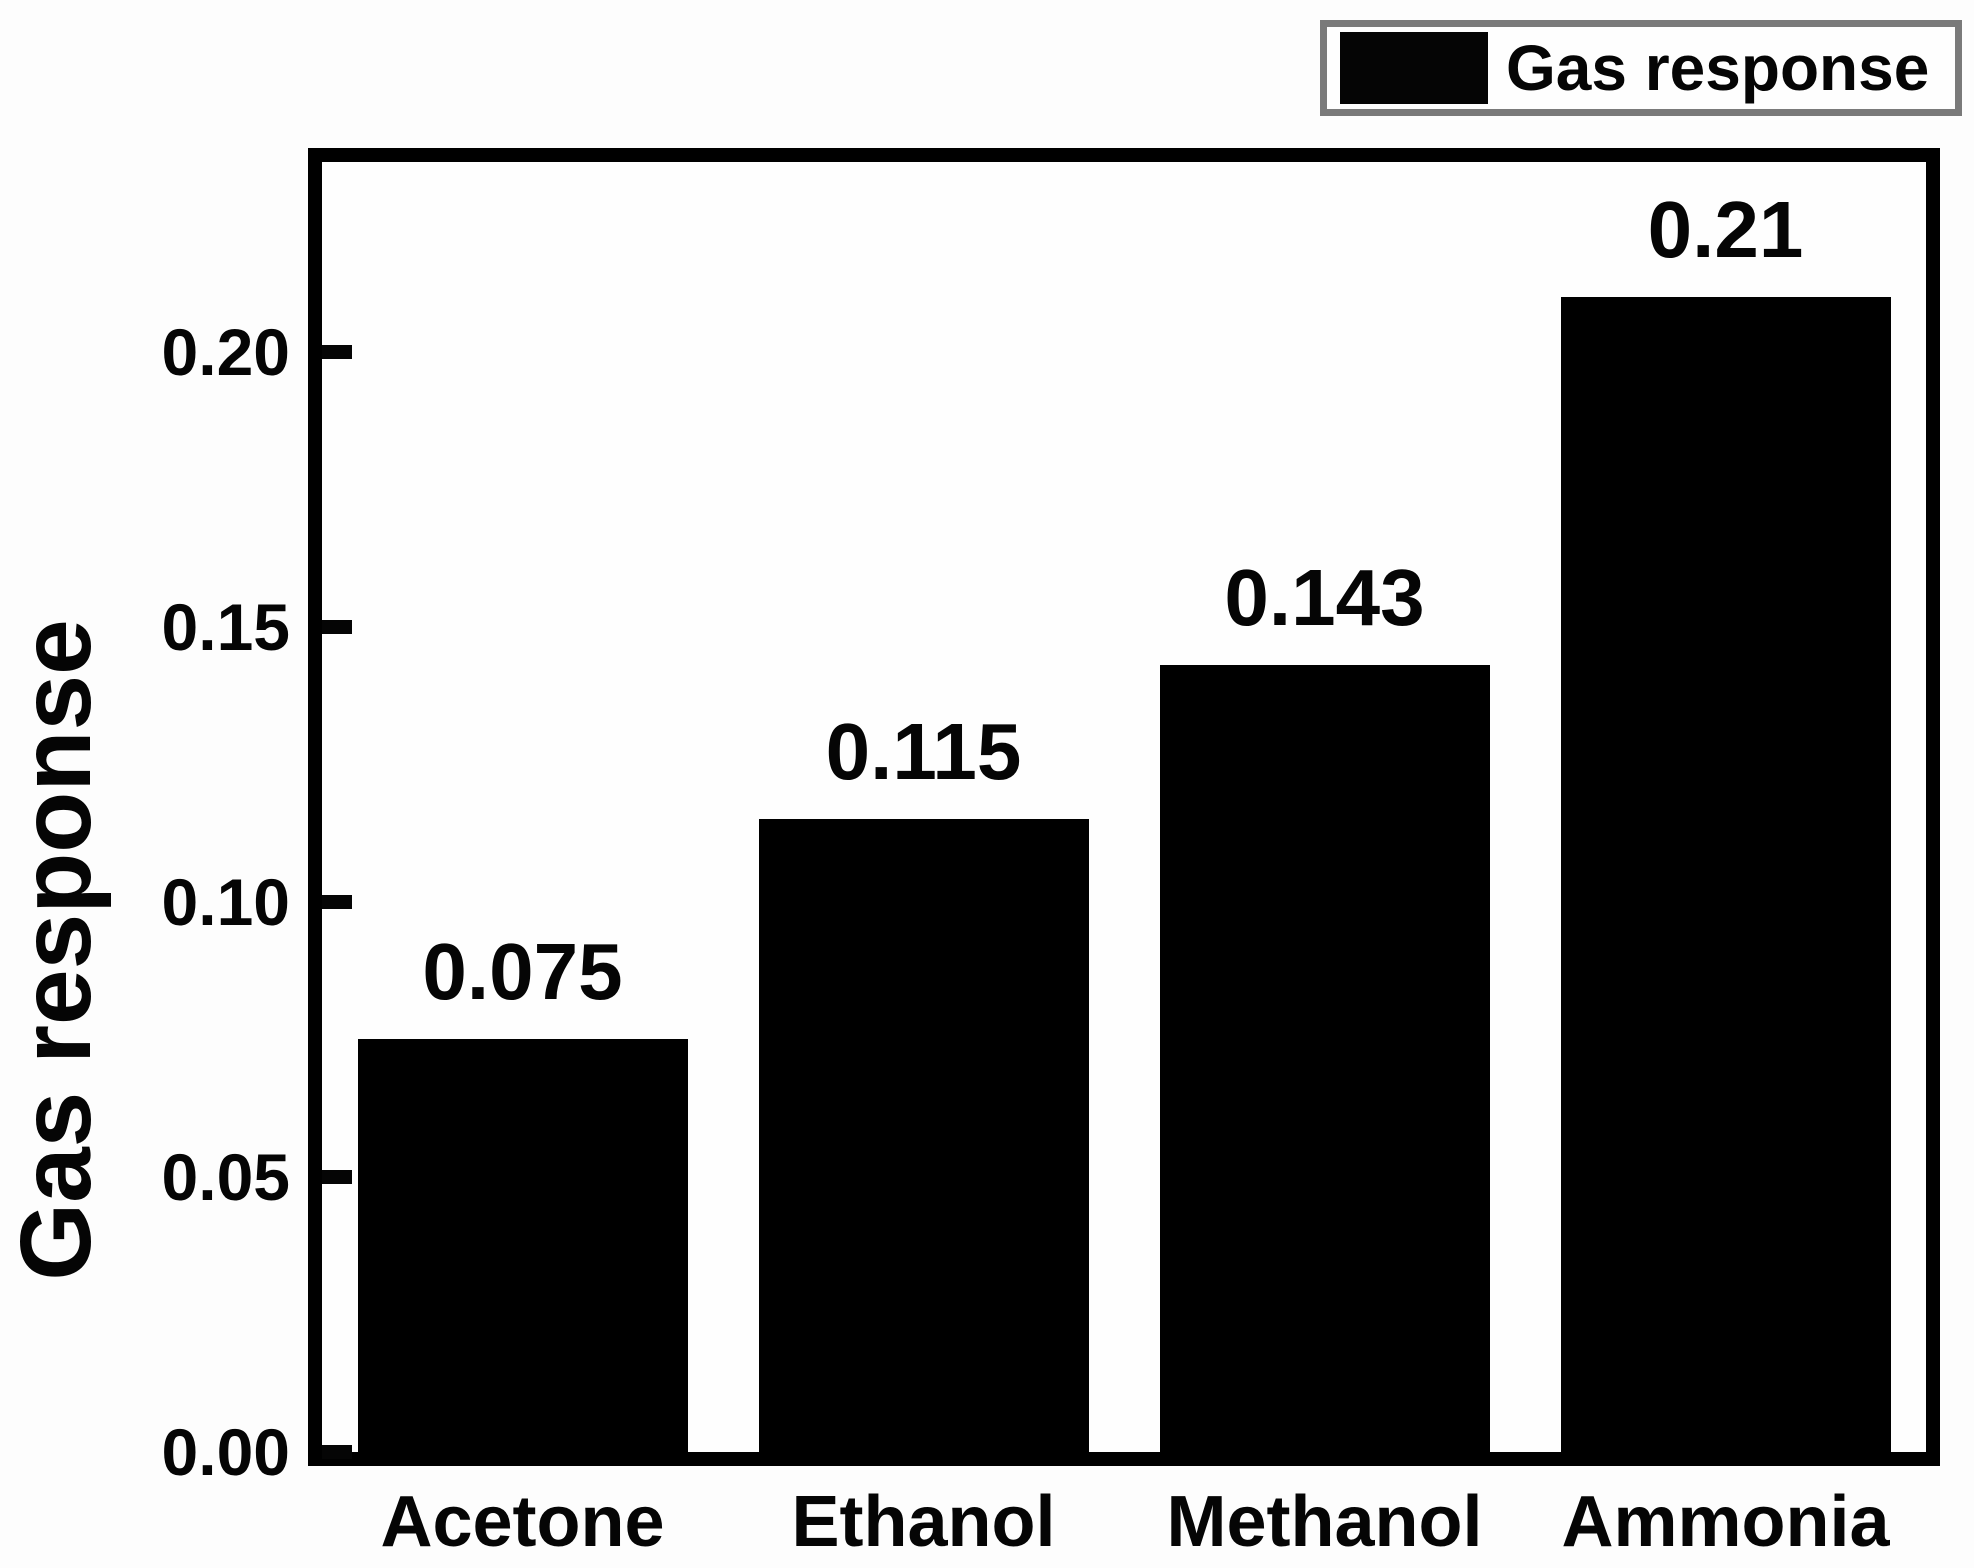  I want to click on bar-ammonia, so click(1725, 874).